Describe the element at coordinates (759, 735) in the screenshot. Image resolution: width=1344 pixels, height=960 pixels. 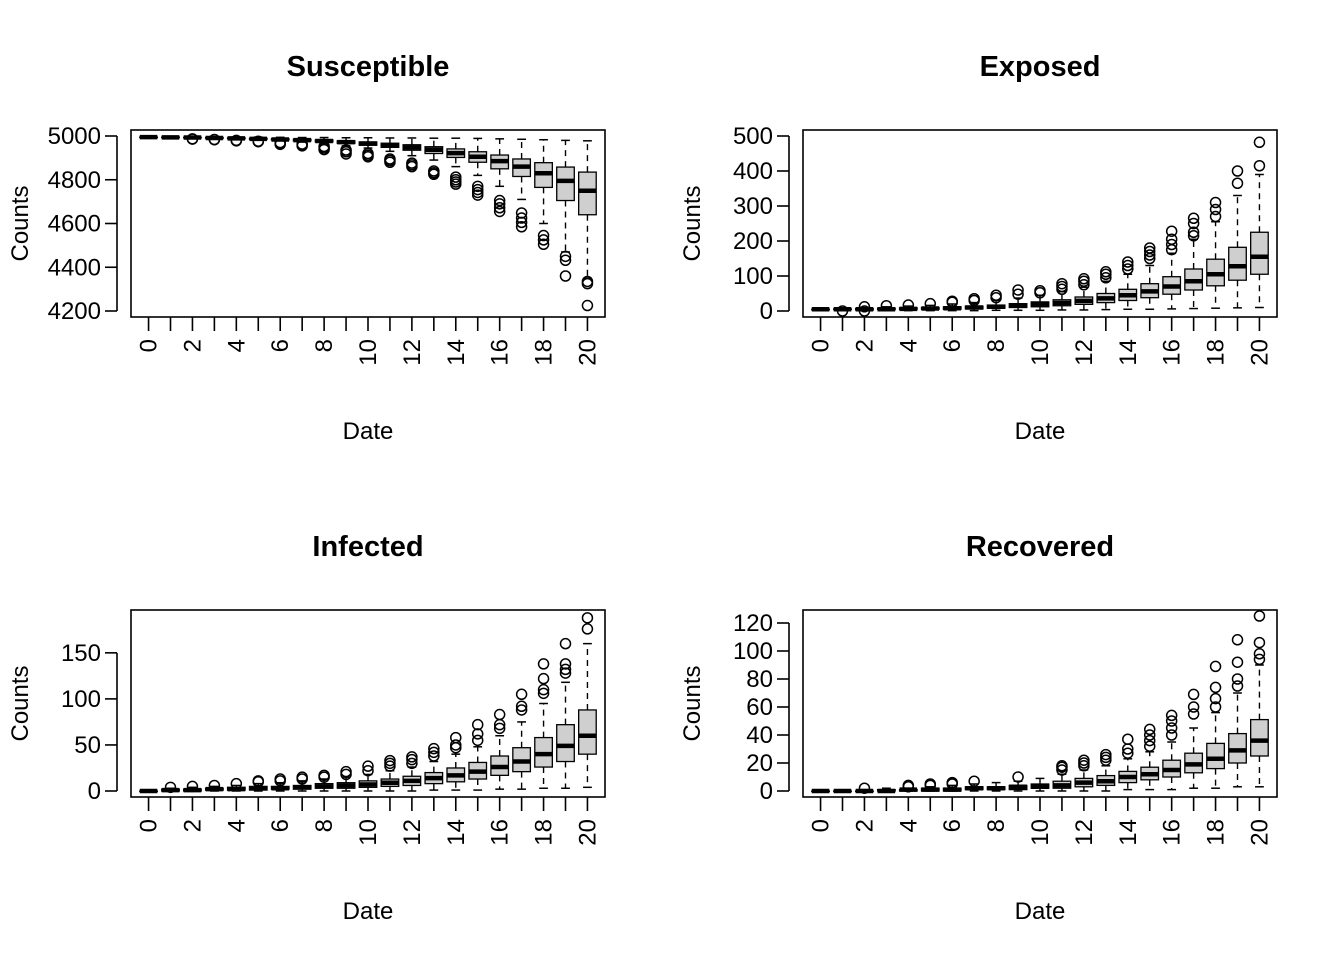
I see `y-tick-label: 40` at that location.